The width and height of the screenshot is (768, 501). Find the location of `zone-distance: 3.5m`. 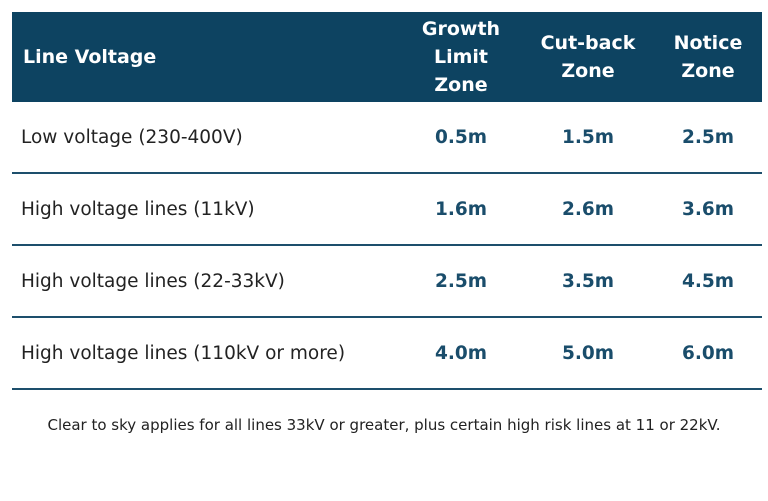

zone-distance: 3.5m is located at coordinates (588, 281).